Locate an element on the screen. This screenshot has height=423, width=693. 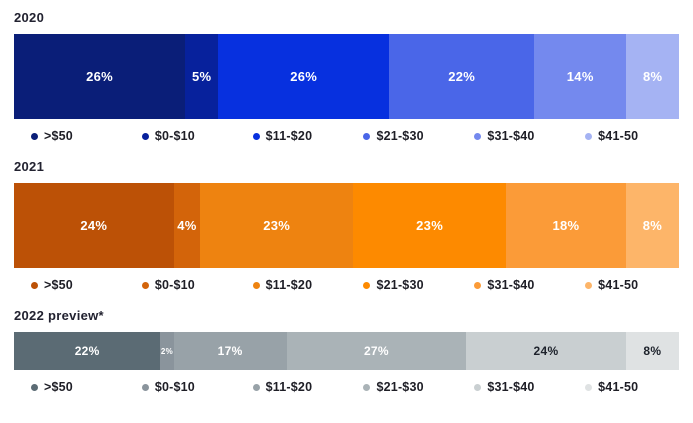
stacked-bar: 22% 2% 17% 27% 24% 8% is located at coordinates (346, 351).